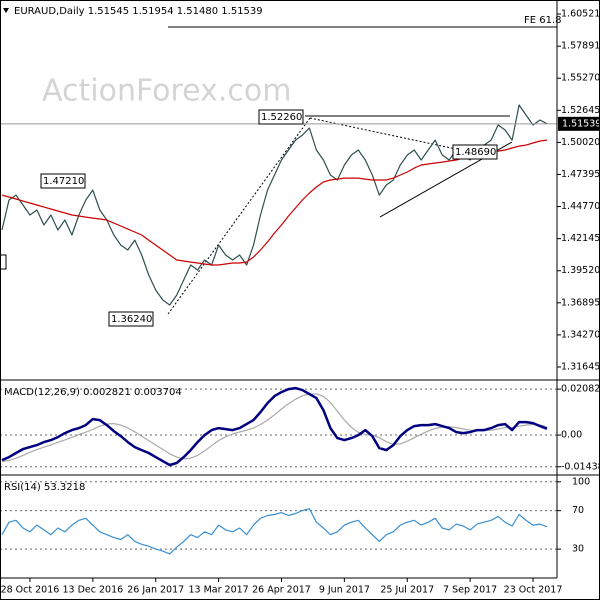  What do you see at coordinates (581, 481) in the screenshot?
I see `y-tick-label: 100` at bounding box center [581, 481].